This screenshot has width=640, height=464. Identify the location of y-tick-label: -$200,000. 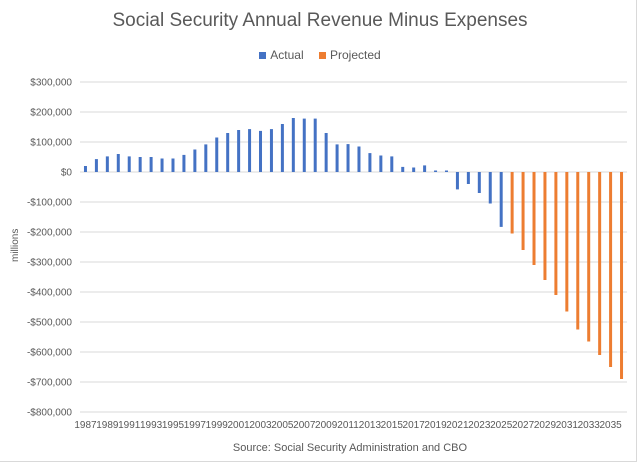
(49, 233).